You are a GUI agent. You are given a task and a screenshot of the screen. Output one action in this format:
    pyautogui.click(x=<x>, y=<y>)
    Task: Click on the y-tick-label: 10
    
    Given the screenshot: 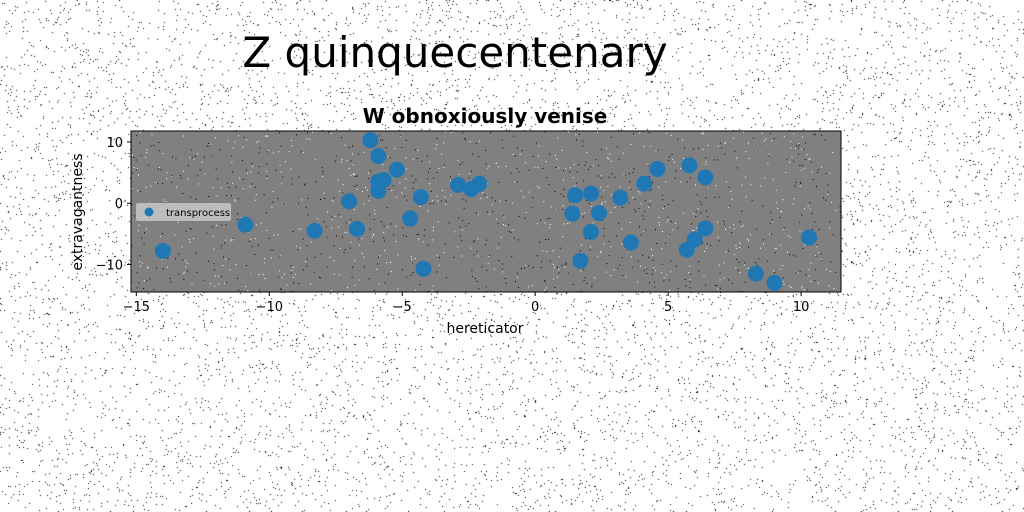 What is the action you would take?
    pyautogui.click(x=114, y=143)
    